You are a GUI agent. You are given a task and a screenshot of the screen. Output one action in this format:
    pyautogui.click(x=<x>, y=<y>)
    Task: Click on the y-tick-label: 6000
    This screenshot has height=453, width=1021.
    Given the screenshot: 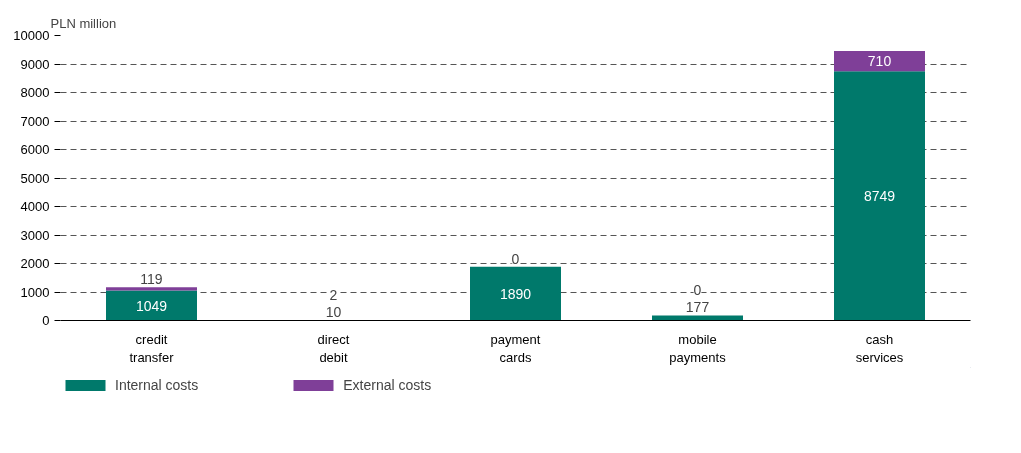 What is the action you would take?
    pyautogui.click(x=35, y=149)
    